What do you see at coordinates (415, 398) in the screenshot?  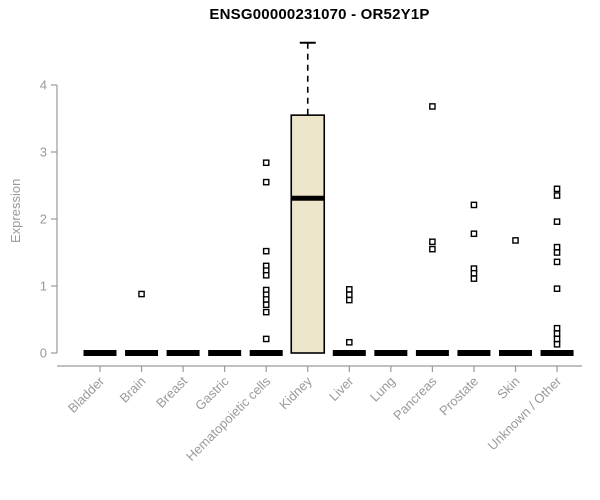 I see `x-axis-label: Pancreas` at bounding box center [415, 398].